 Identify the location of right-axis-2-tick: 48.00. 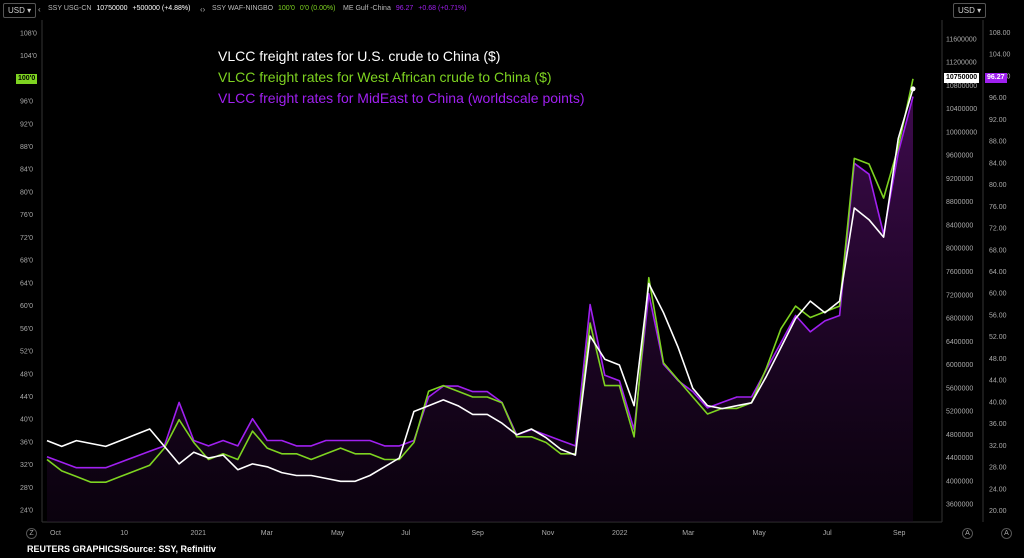
(998, 359).